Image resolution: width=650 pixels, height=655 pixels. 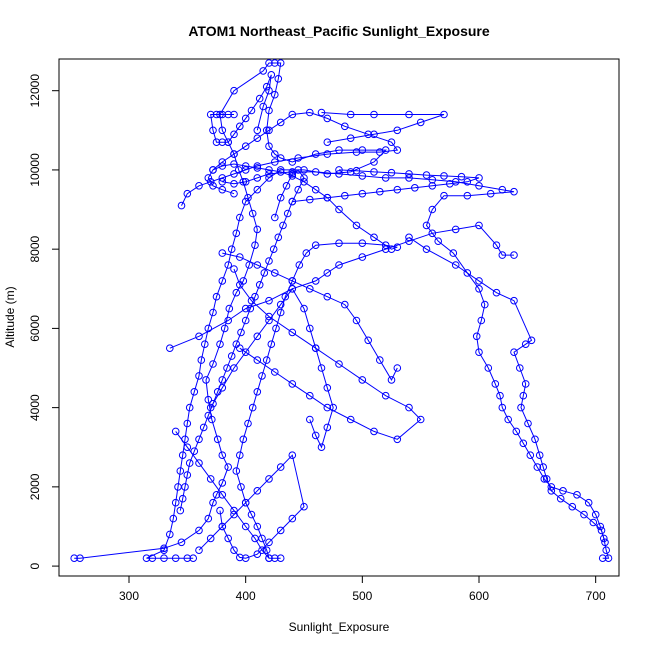 I want to click on x-tick-label: 400, so click(x=246, y=596).